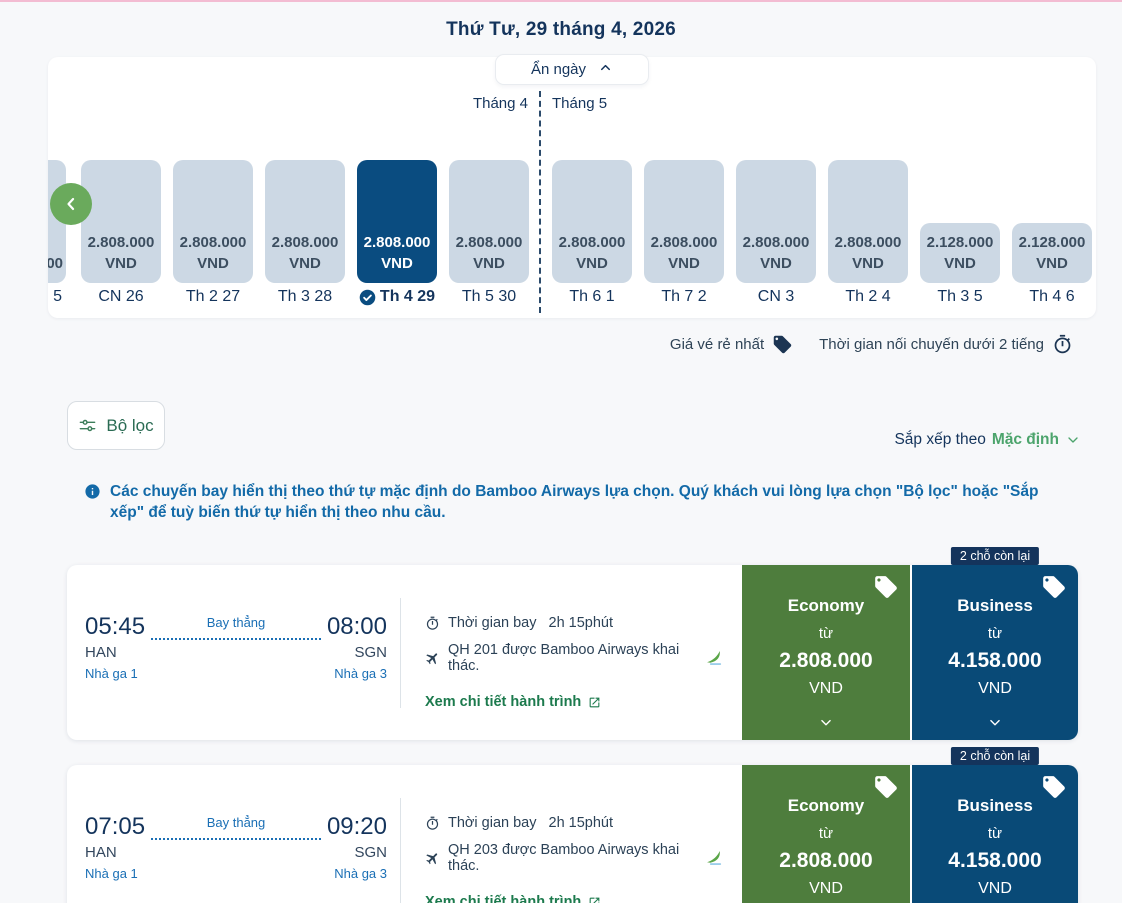 This screenshot has height=903, width=1122. I want to click on date-label-text: Th 6 1, so click(592, 296).